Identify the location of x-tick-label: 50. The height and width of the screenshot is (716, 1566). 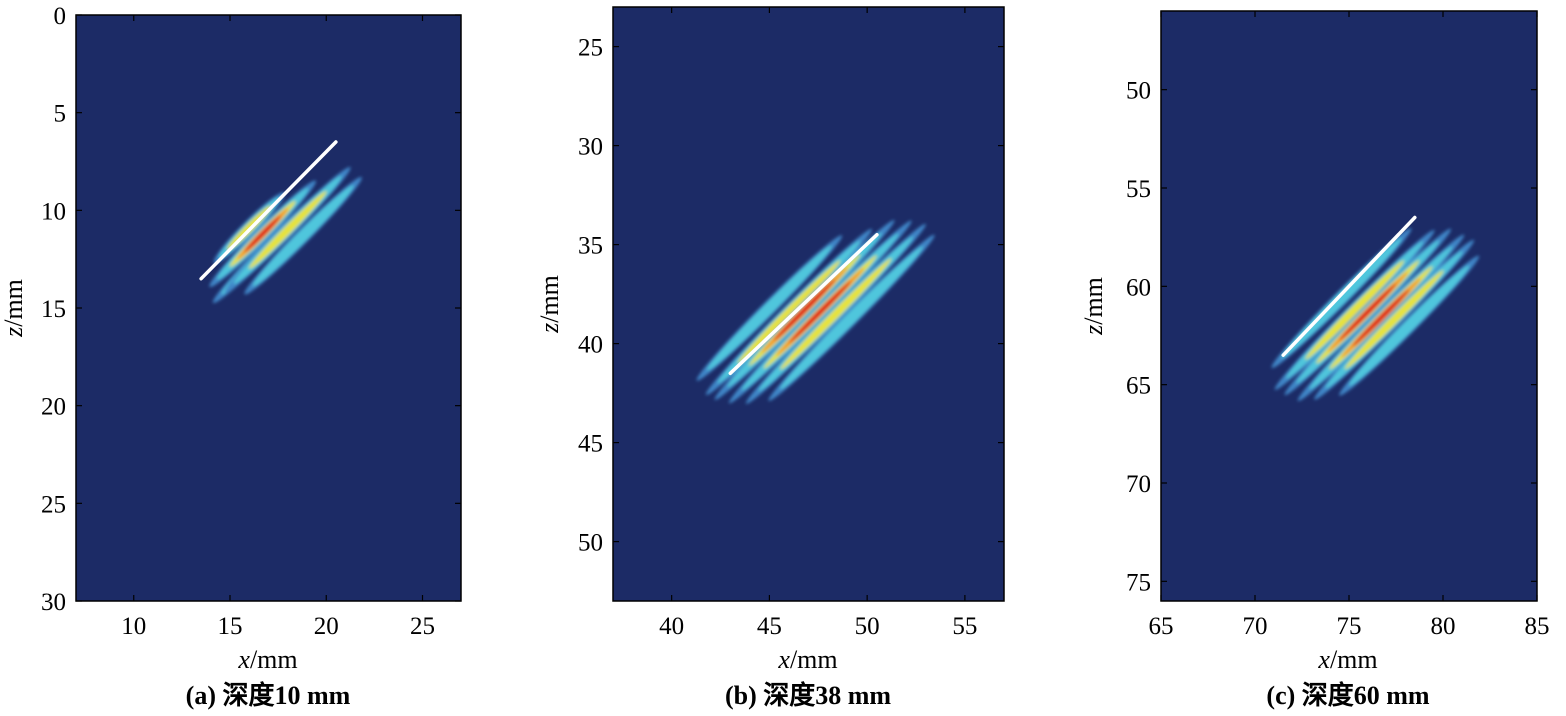
(867, 626).